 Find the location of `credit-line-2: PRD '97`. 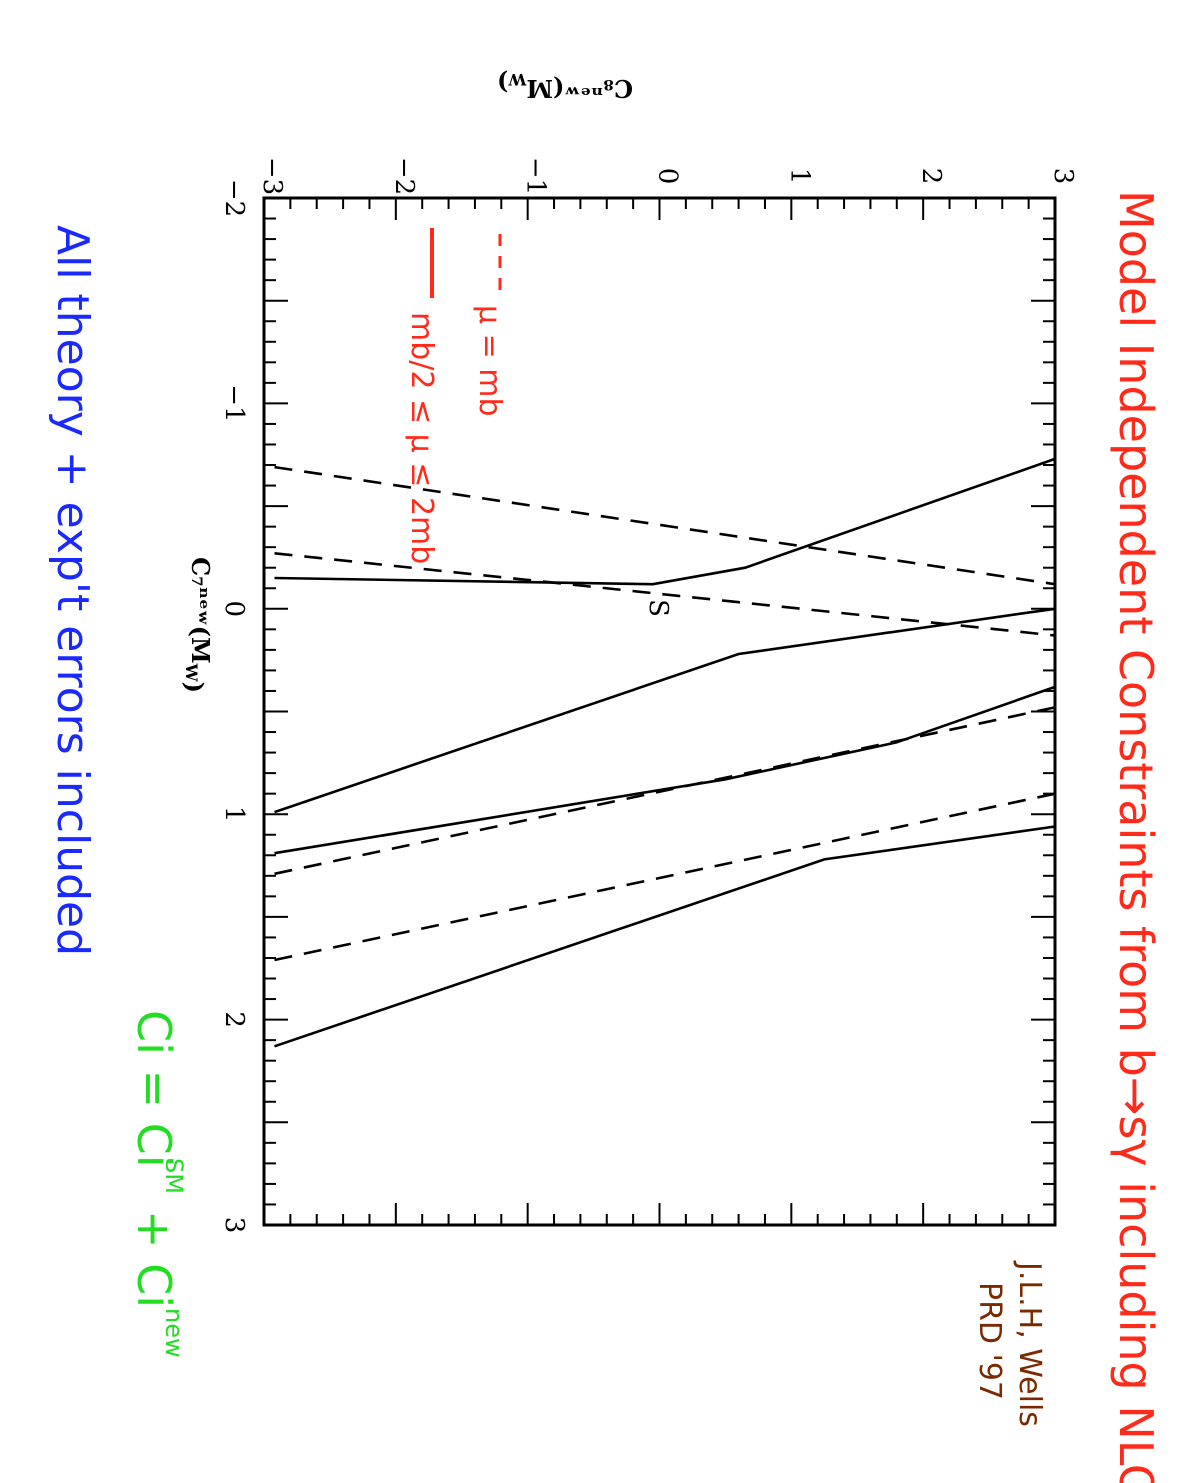

credit-line-2: PRD '97 is located at coordinates (989, 1341).